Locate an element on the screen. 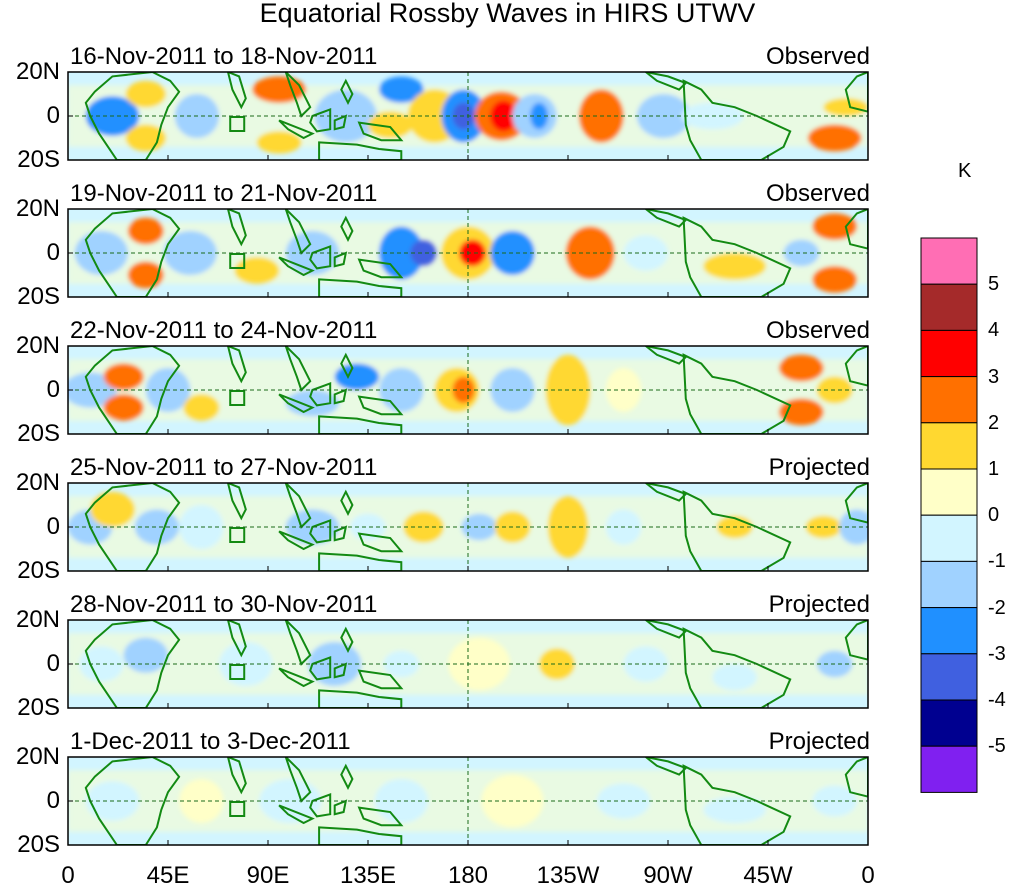 This screenshot has width=1015, height=890. colorbar-label: 1 is located at coordinates (994, 469).